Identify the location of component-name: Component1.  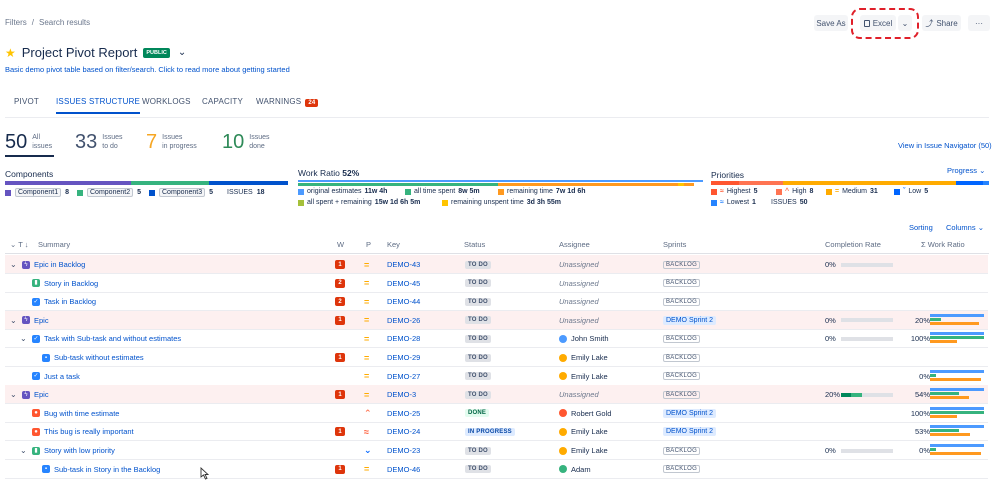
(38, 192).